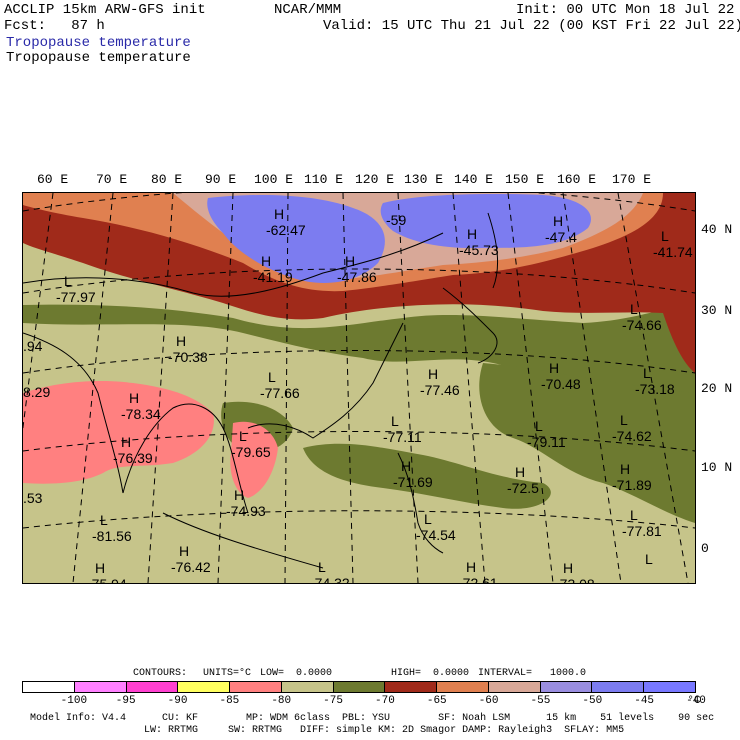 The image size is (740, 740). Describe the element at coordinates (632, 485) in the screenshot. I see `extremum-value: -71.89` at that location.